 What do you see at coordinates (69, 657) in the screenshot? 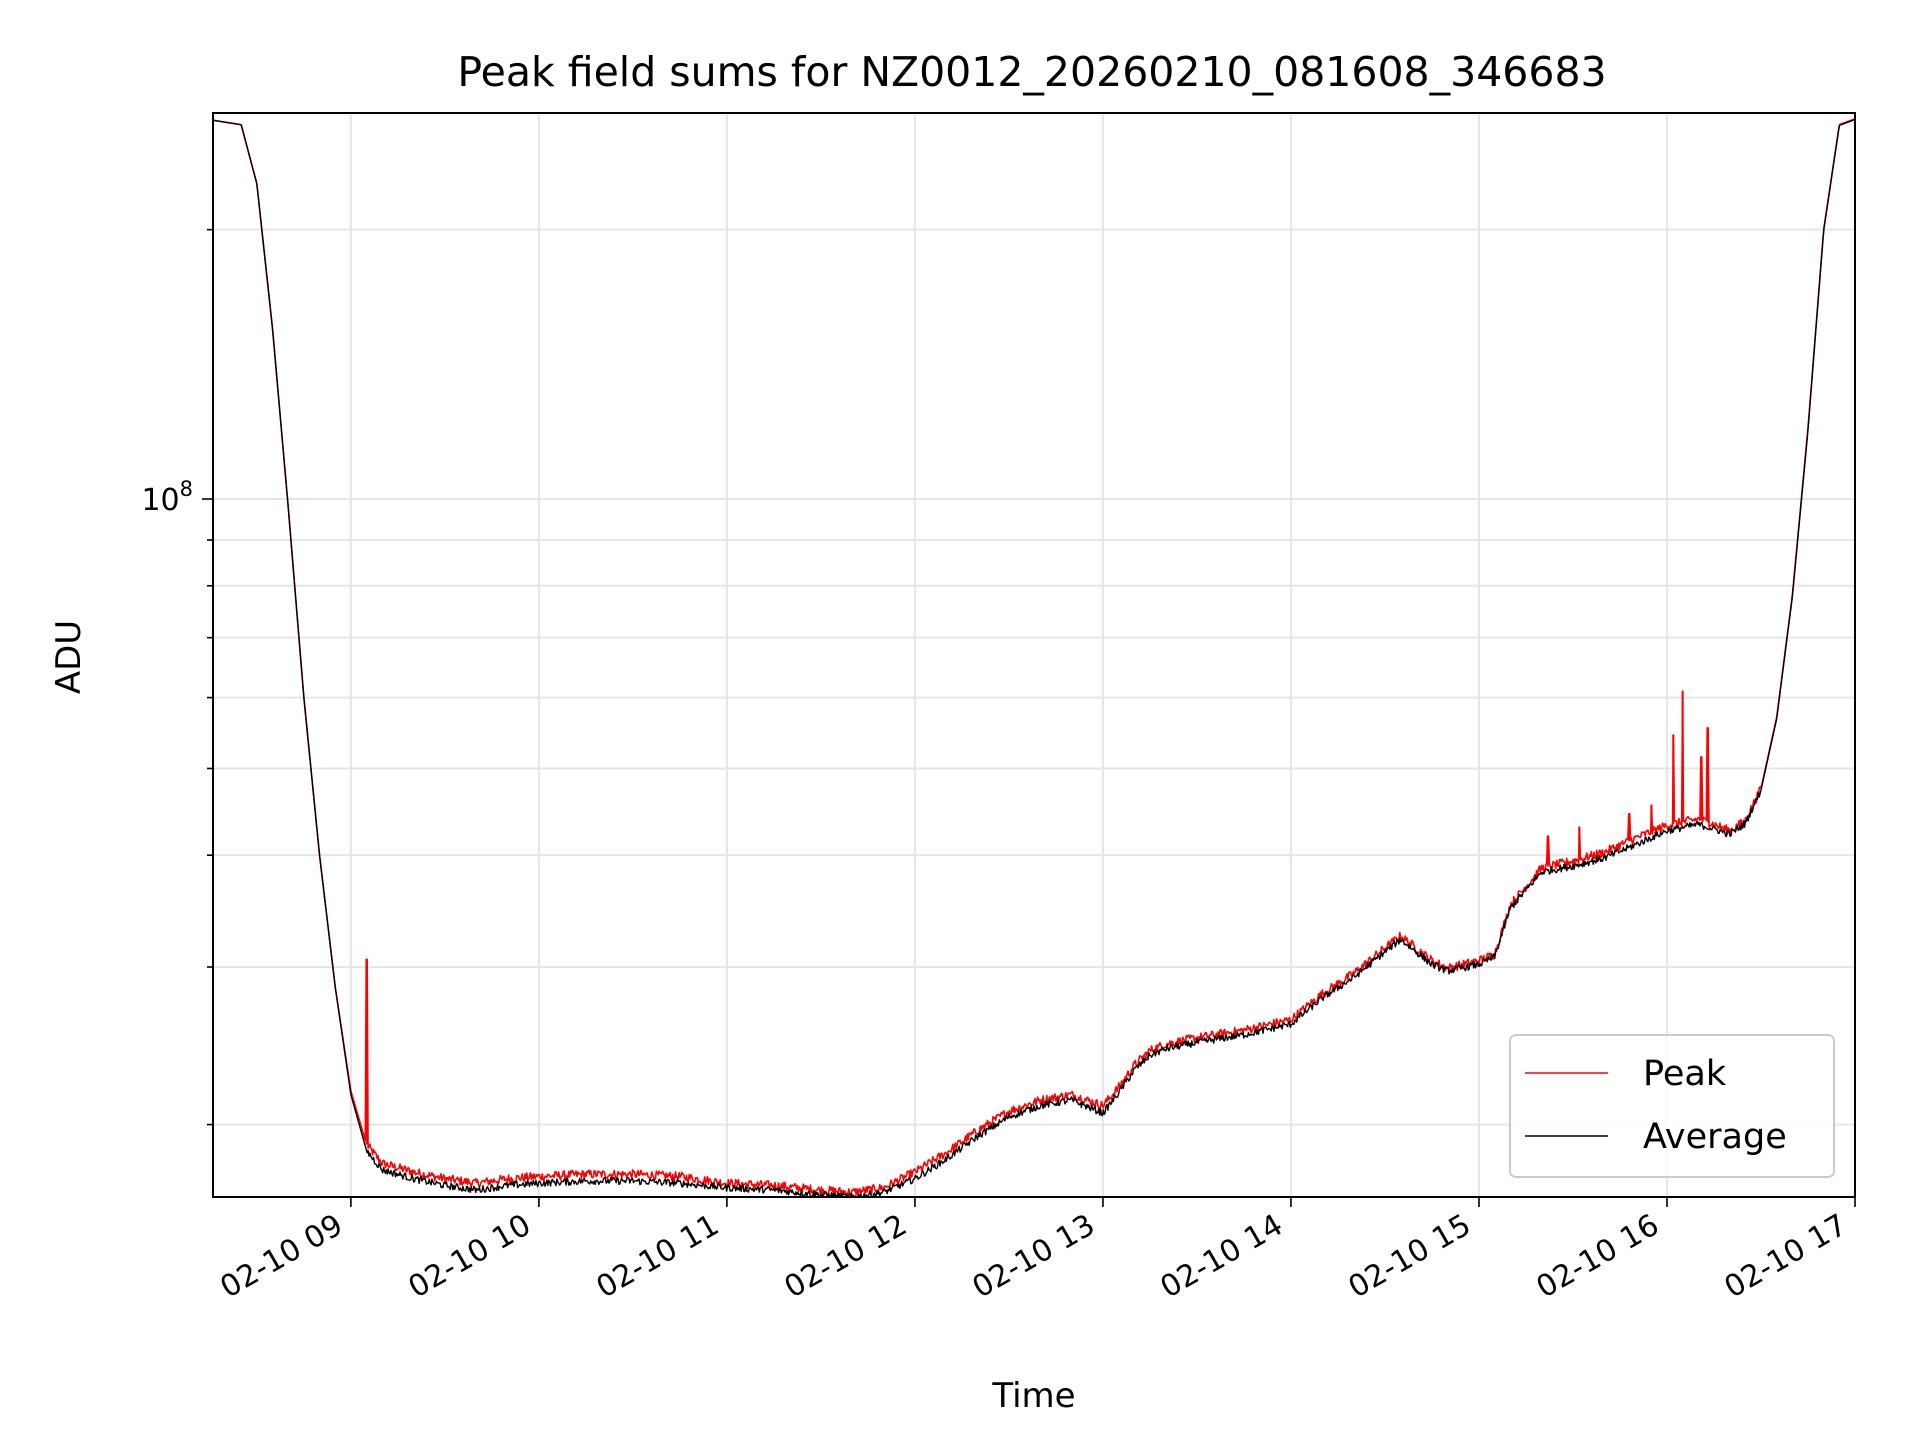
I see `y-axis-label: ADU` at bounding box center [69, 657].